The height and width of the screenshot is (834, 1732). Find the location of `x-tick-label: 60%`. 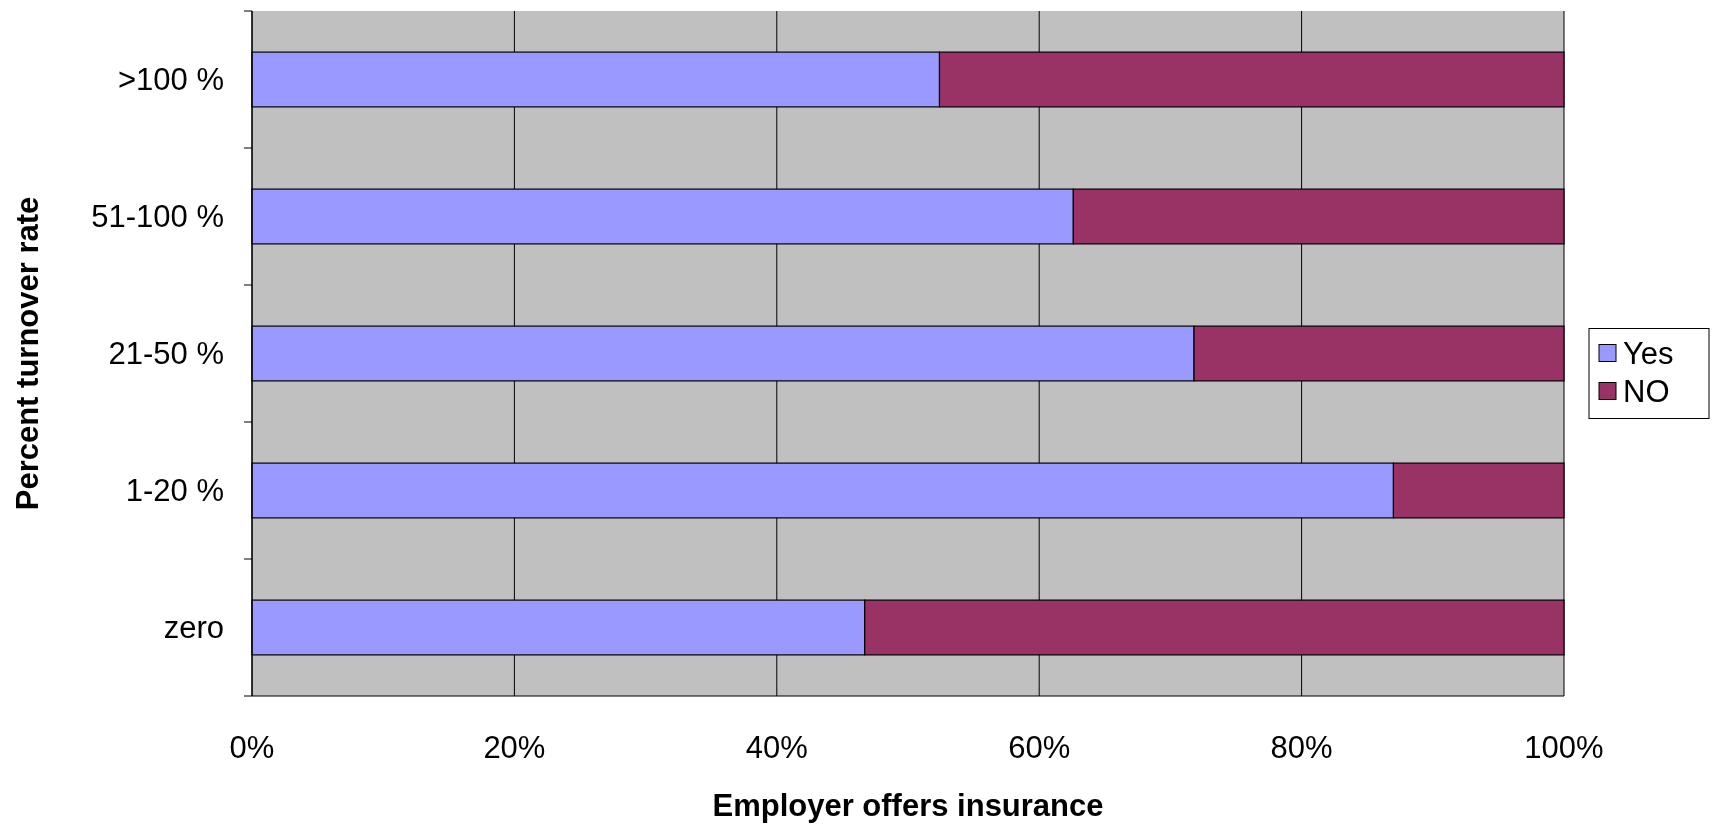

x-tick-label: 60% is located at coordinates (1039, 747).